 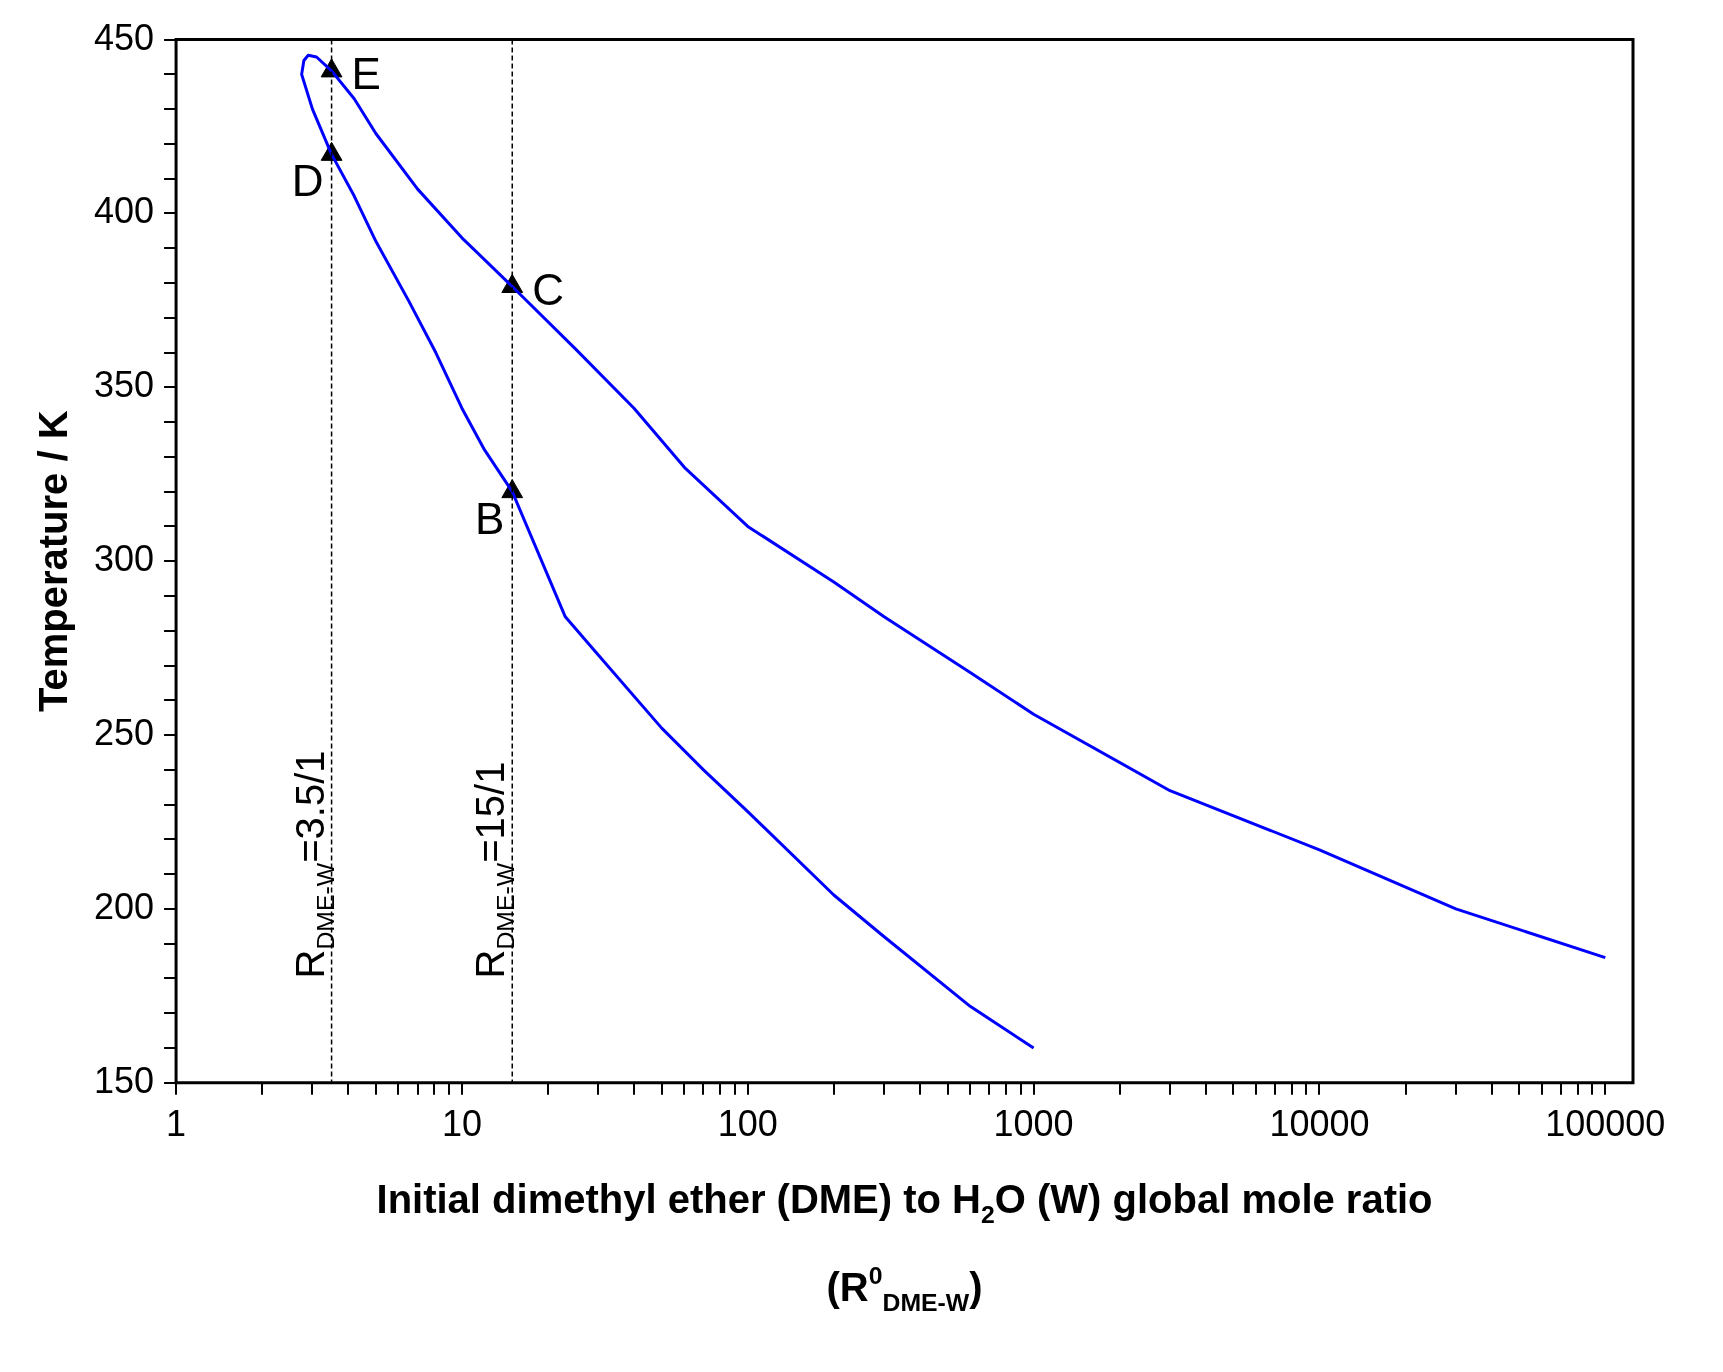 I want to click on data-label: E, so click(x=366, y=74).